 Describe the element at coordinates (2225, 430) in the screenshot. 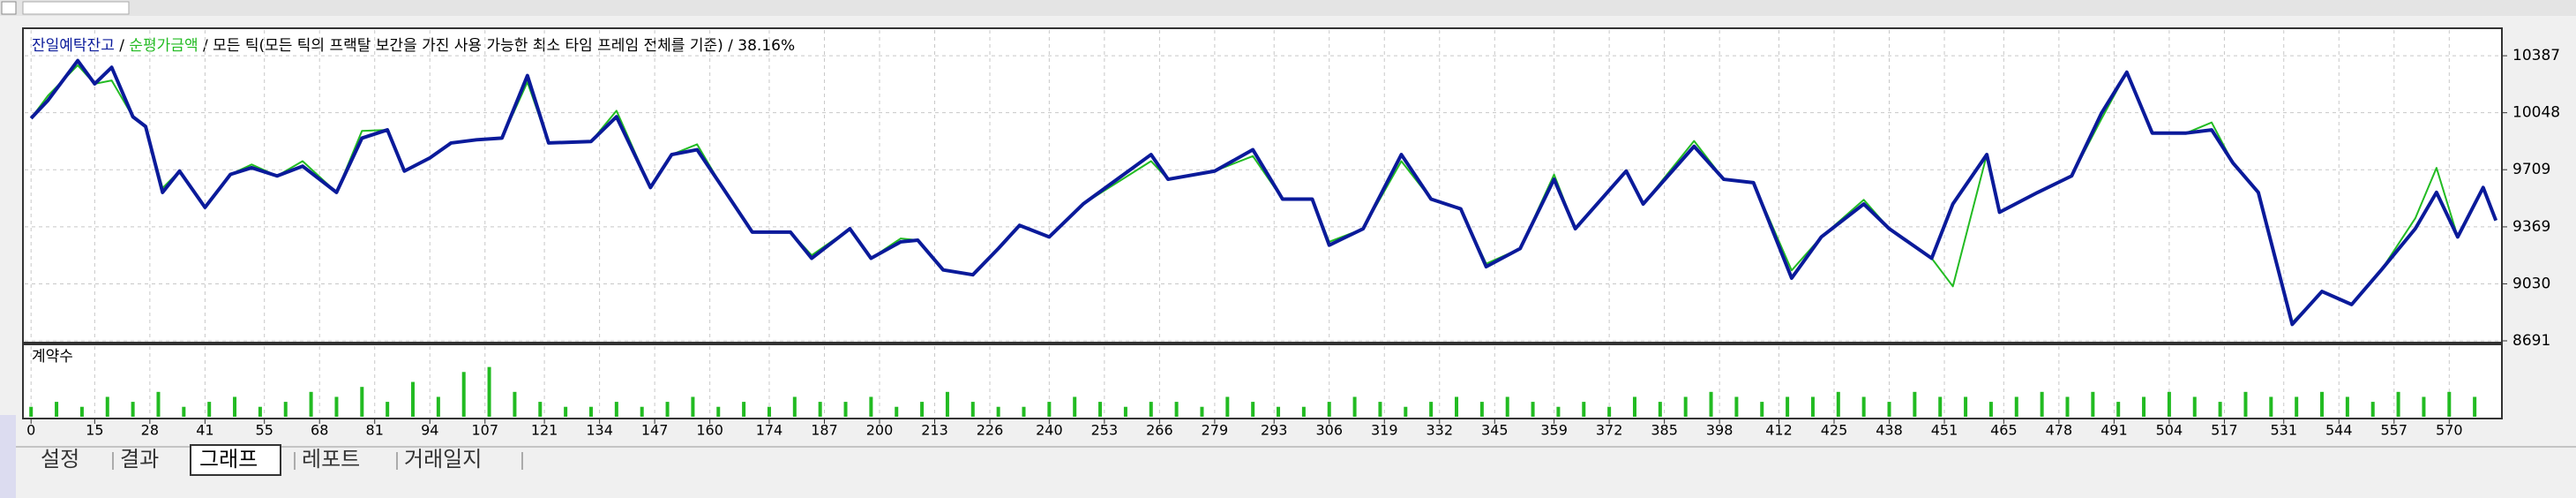

I see `x-tick-label: 517` at that location.